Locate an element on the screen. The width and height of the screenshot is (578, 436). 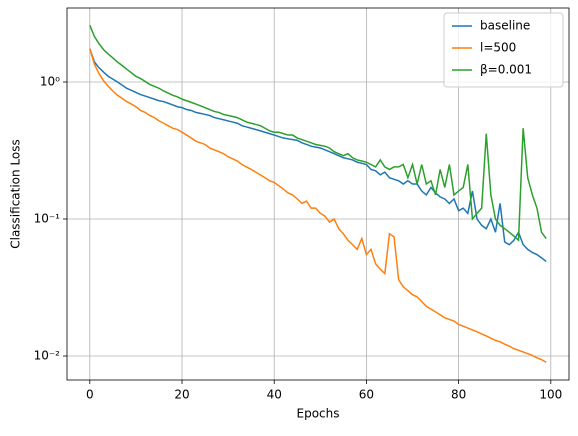
y-tick-label: 10⁻² is located at coordinates (47, 355).